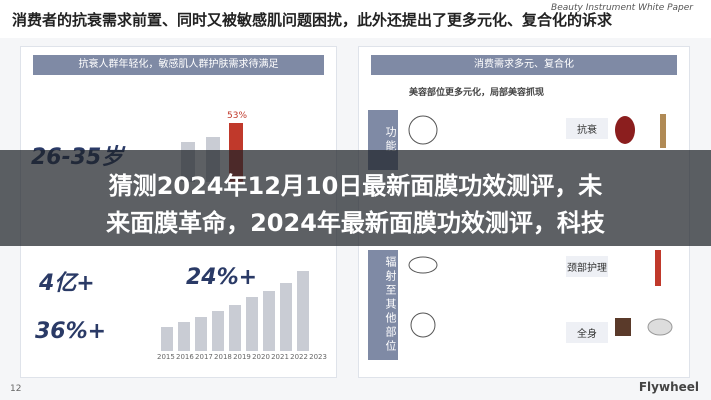  I want to click on year-axis: 2015 2016 2017 2018 2019 2020 2021 2022 2023, so click(242, 357).